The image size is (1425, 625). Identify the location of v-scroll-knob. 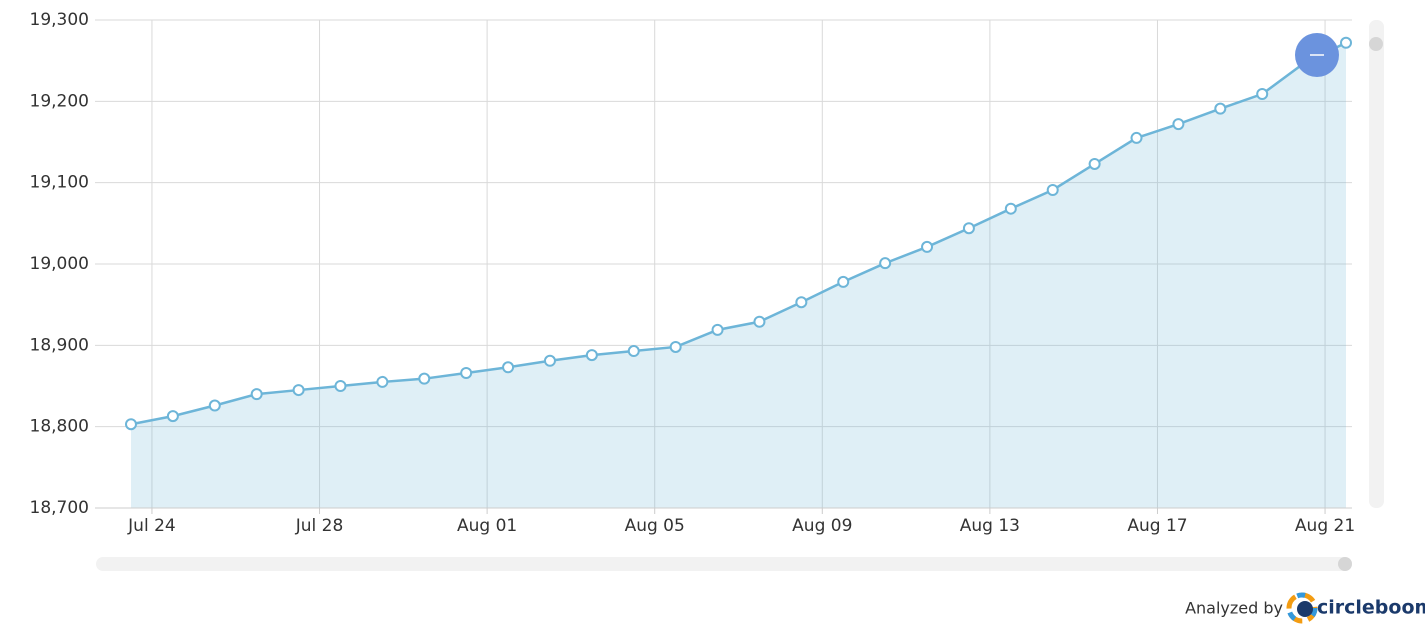
(1376, 44).